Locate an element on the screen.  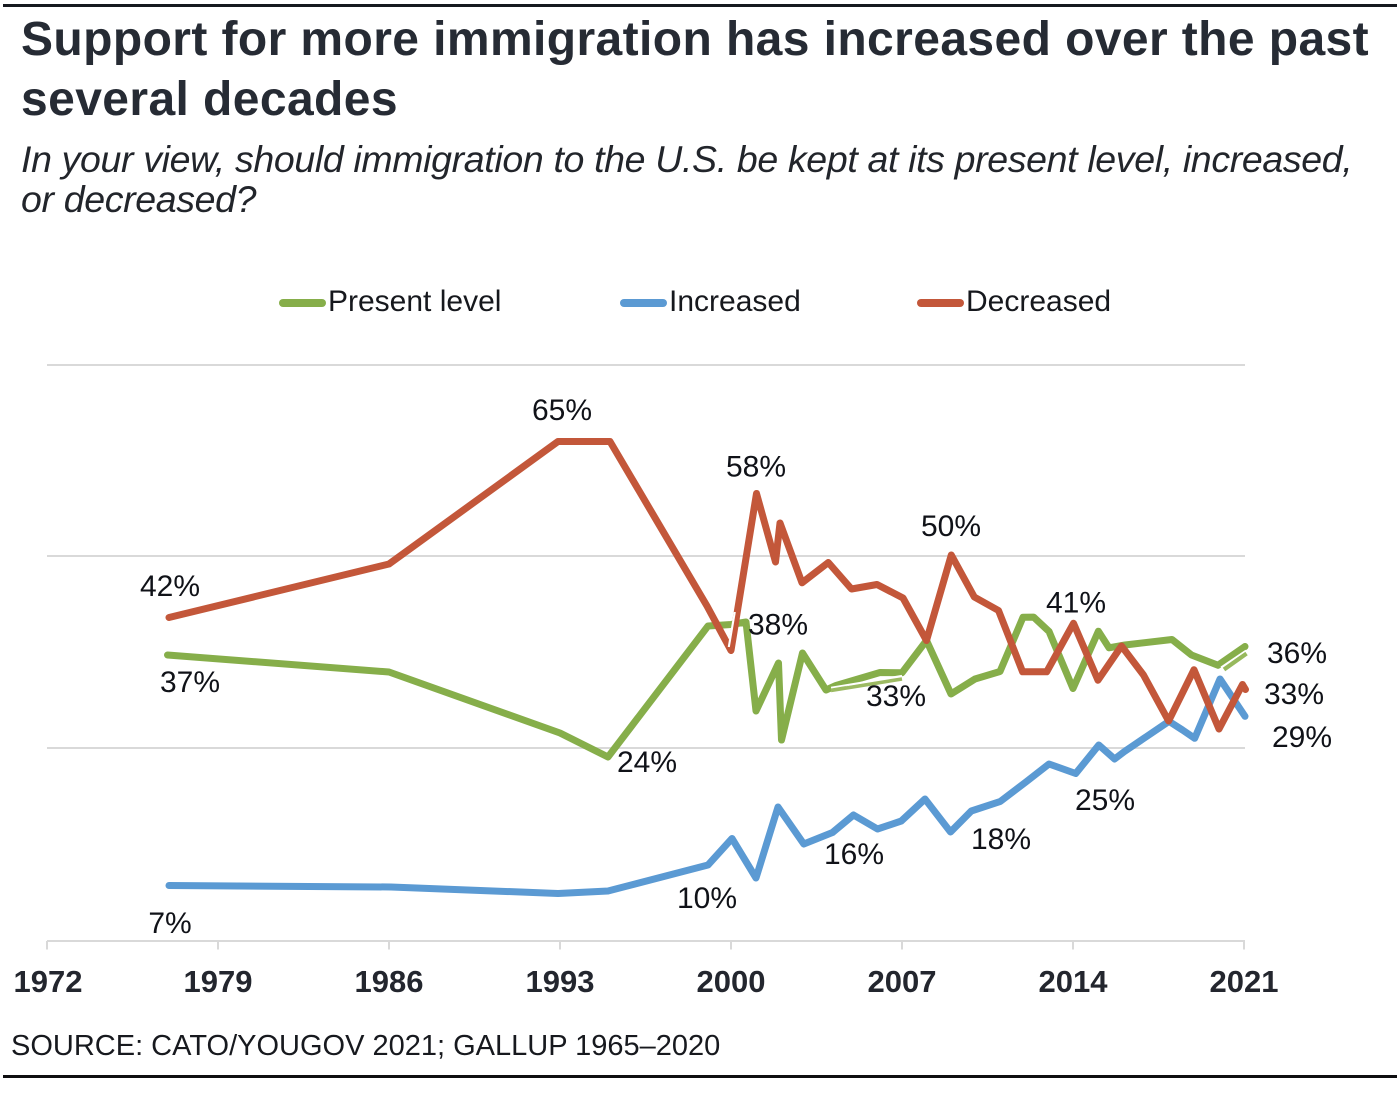
svg-text: 18% is located at coordinates (1001, 839).